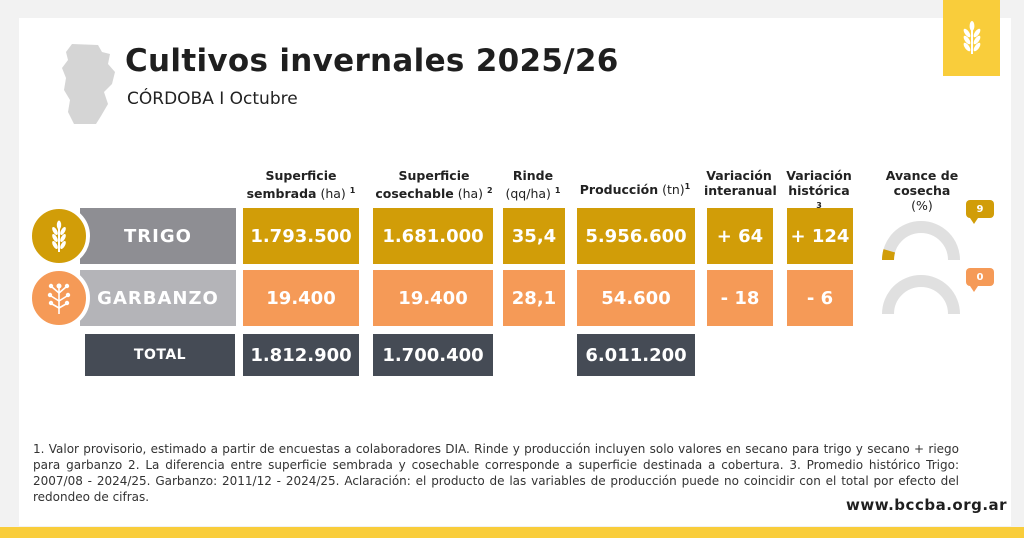 Image resolution: width=1024 pixels, height=538 pixels. I want to click on page-title: Cultivos invernales 2025/26, so click(372, 61).